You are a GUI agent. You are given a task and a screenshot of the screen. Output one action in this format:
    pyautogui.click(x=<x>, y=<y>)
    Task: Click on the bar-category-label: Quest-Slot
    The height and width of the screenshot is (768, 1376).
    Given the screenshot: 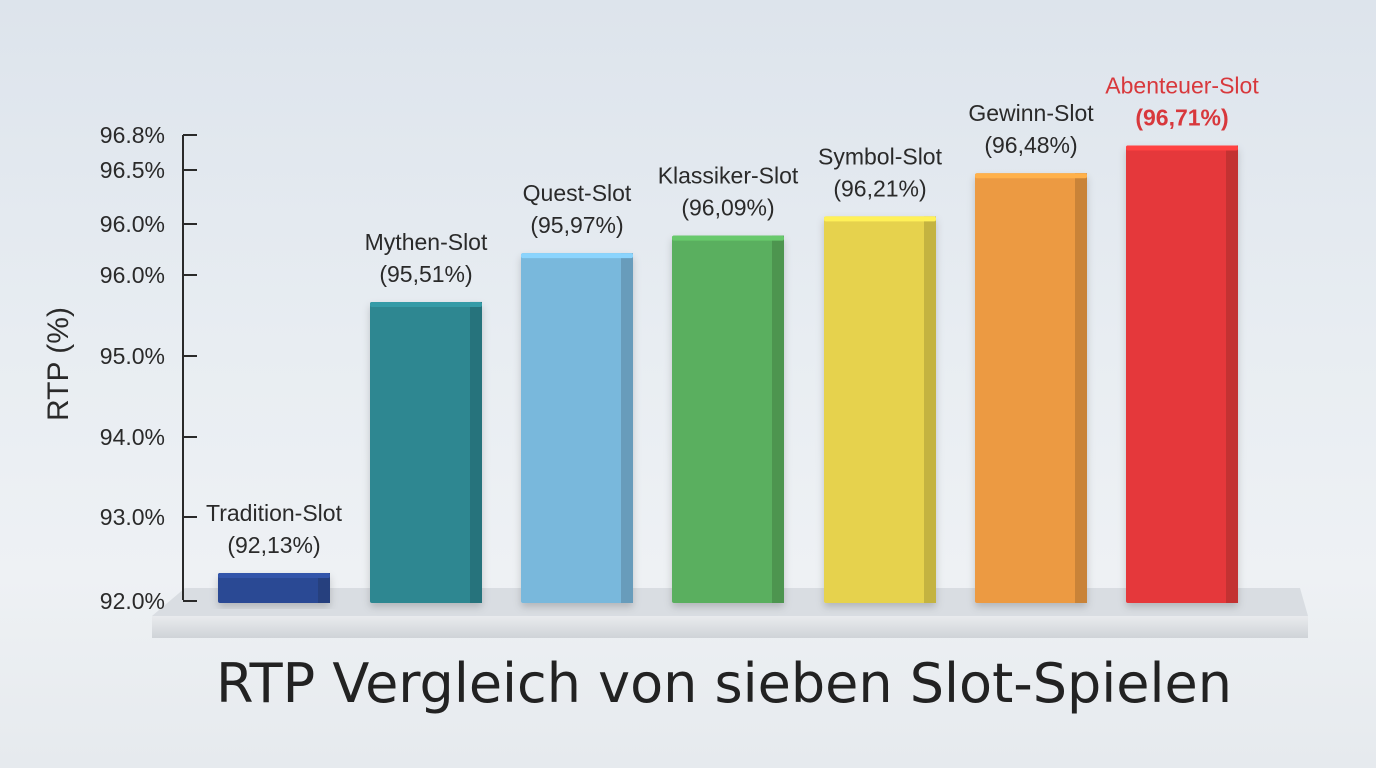 What is the action you would take?
    pyautogui.click(x=577, y=193)
    